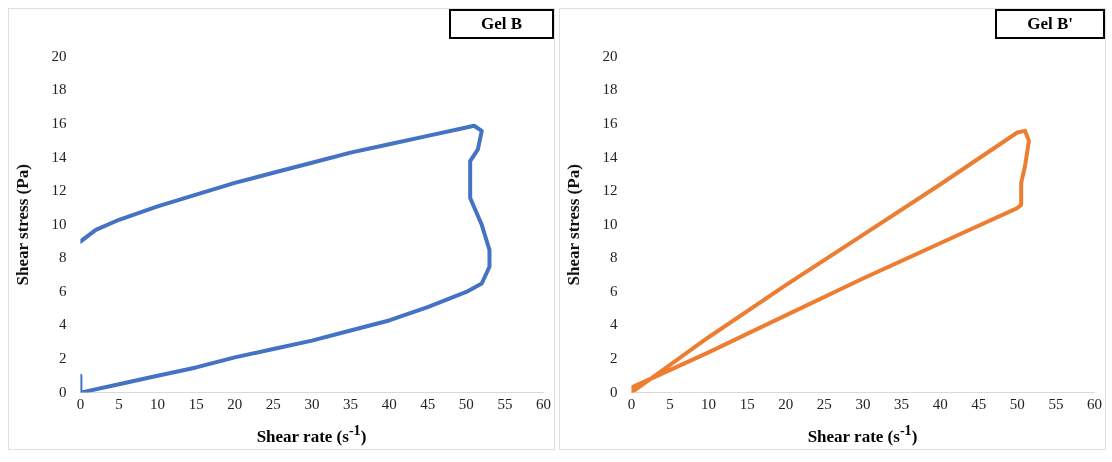 The image size is (1112, 462). Describe the element at coordinates (1050, 24) in the screenshot. I see `chart-title: Gel B'` at that location.